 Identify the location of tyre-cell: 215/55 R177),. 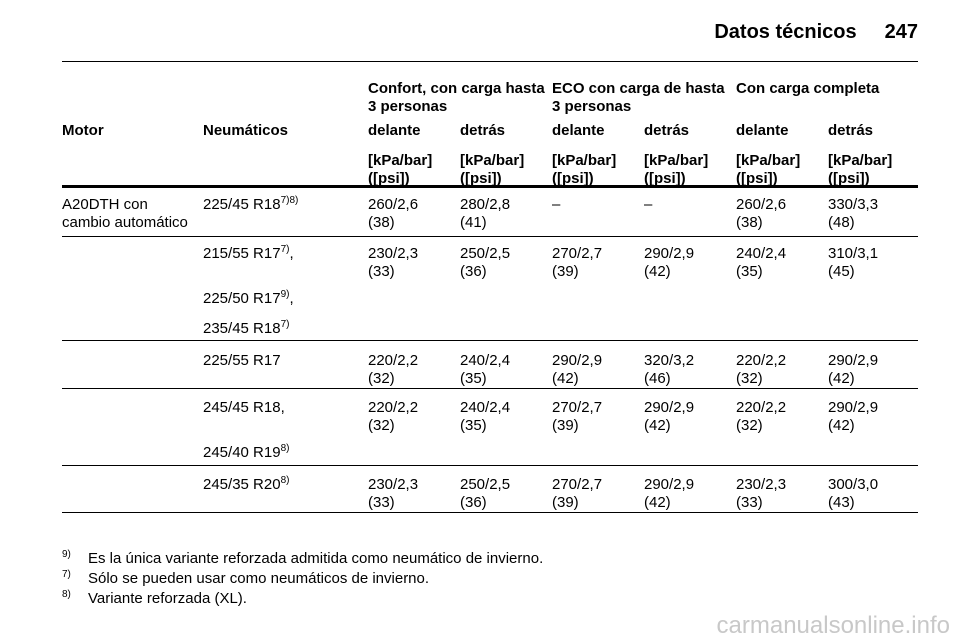
(248, 254).